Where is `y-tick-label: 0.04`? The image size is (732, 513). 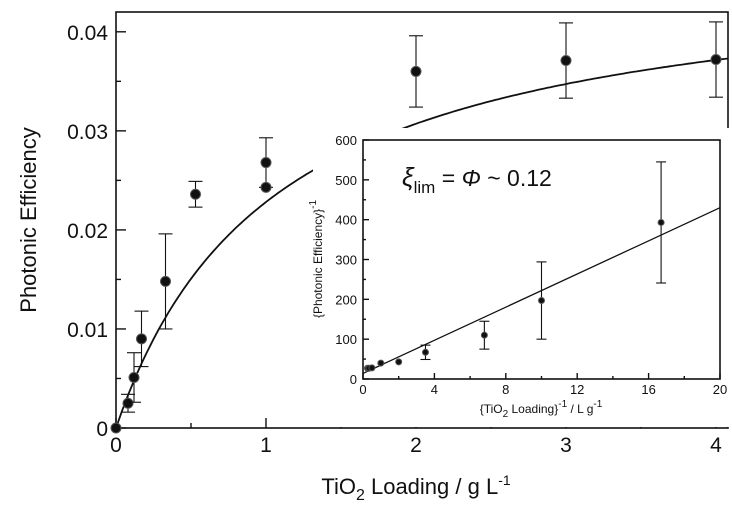
y-tick-label: 0.04 is located at coordinates (87, 33).